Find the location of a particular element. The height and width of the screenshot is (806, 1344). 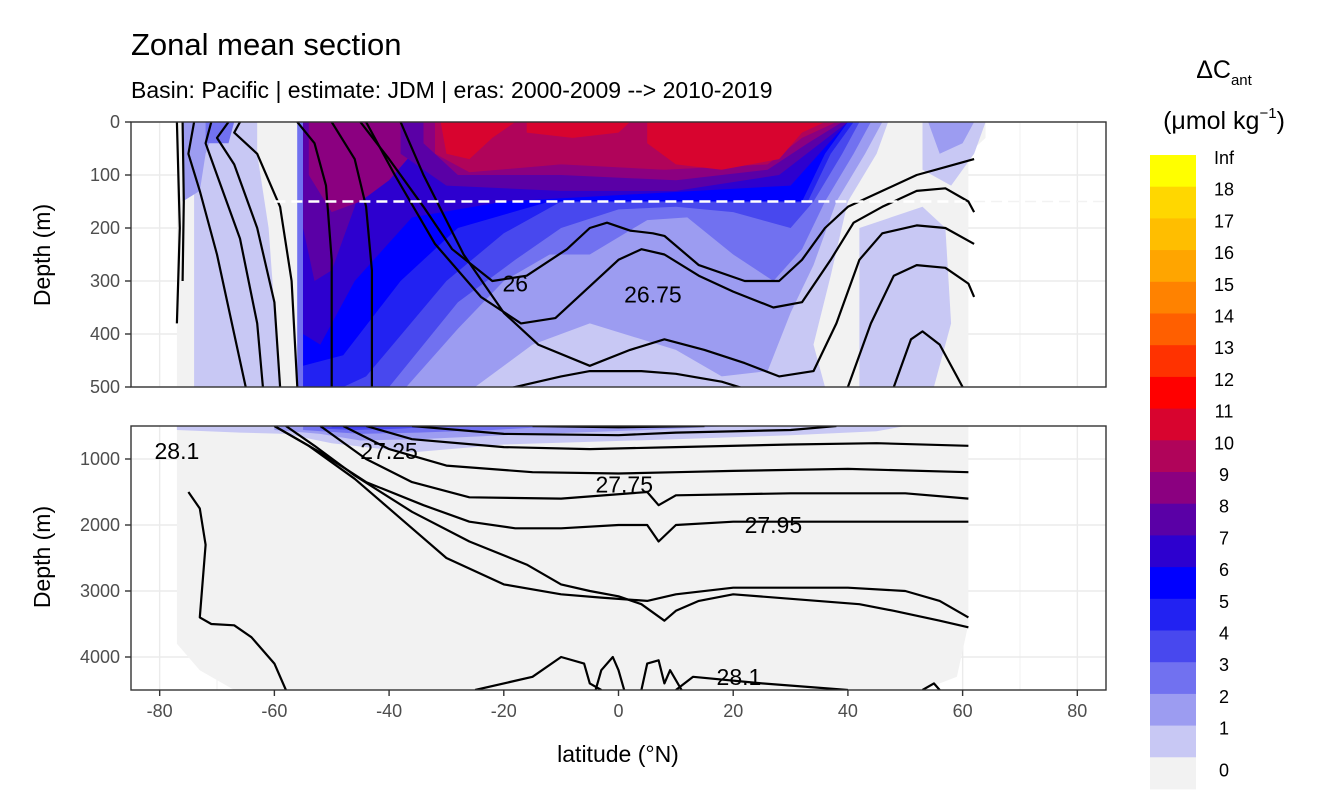

x-axis: -80 -60 -40 -20 0 20 40 60 80 is located at coordinates (617, 705).